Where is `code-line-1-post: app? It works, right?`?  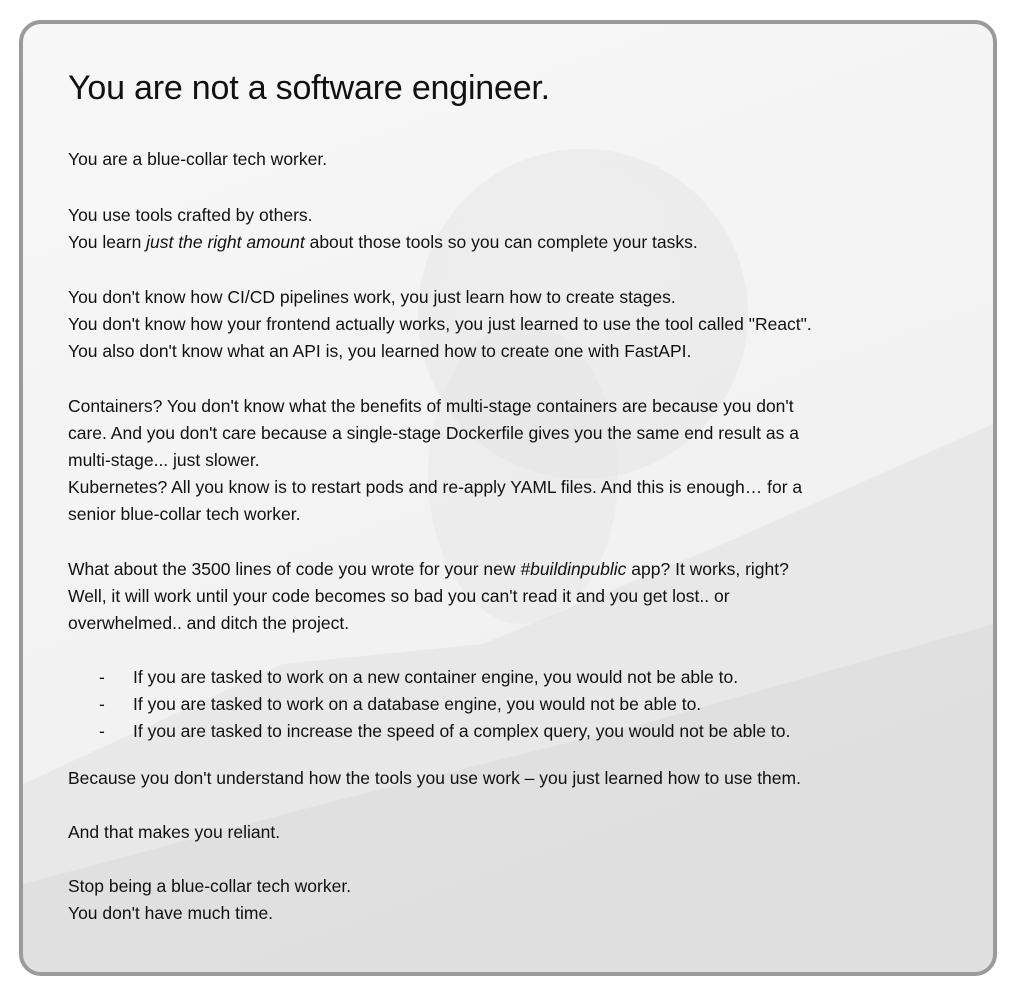
code-line-1-post: app? It works, right? is located at coordinates (707, 569).